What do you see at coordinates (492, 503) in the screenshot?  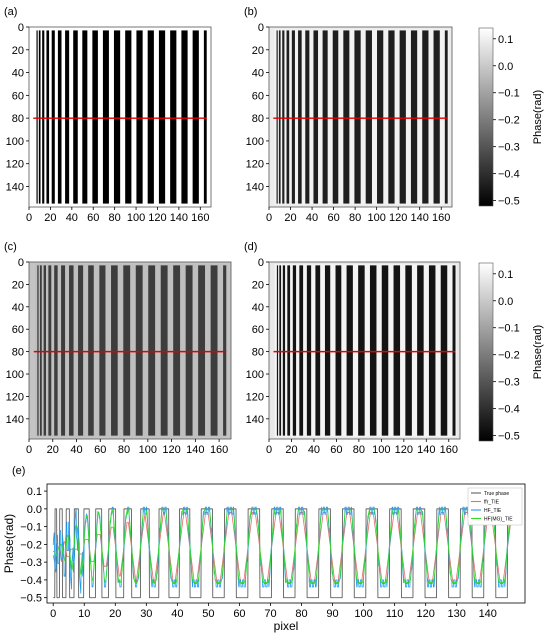 I see `legend-entry: ffr_TIE` at bounding box center [492, 503].